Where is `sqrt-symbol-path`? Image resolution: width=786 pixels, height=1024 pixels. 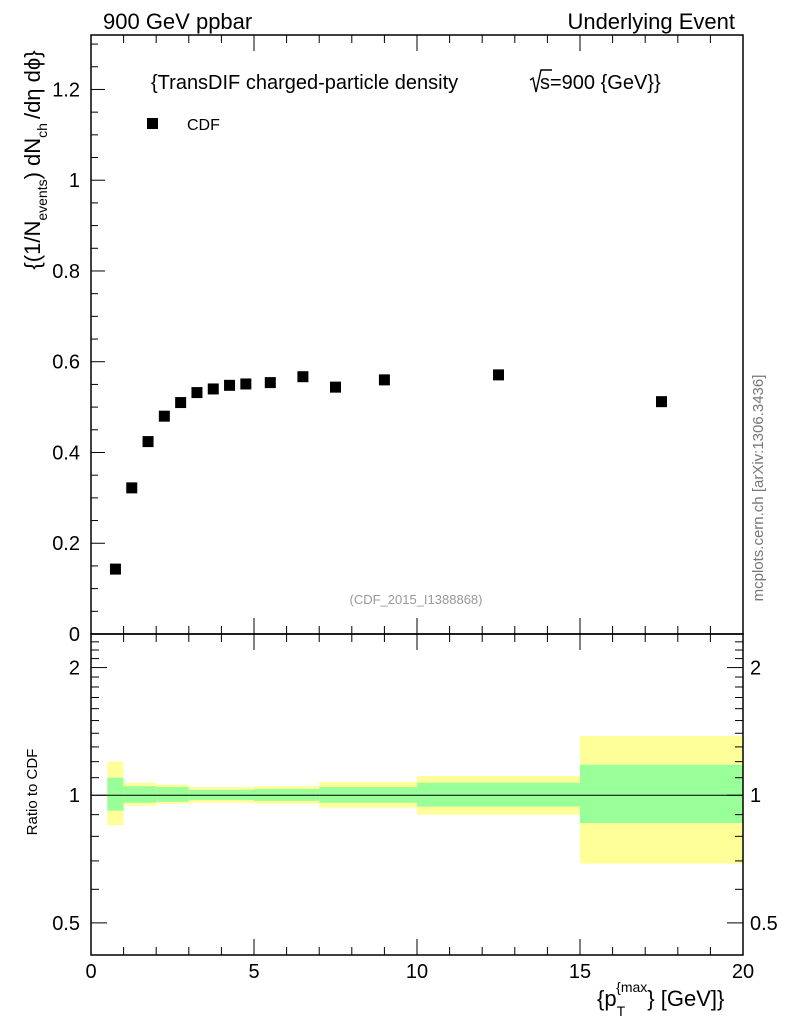 sqrt-symbol-path is located at coordinates (540, 81).